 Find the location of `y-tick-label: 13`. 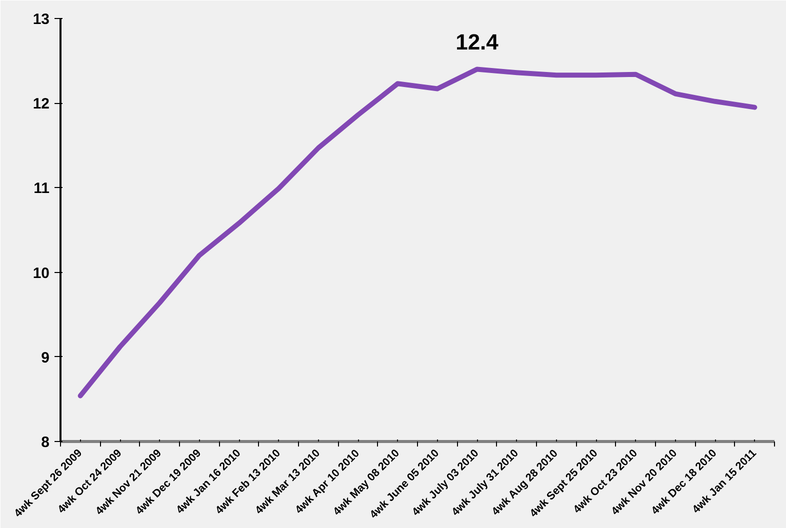

y-tick-label: 13 is located at coordinates (41, 19).